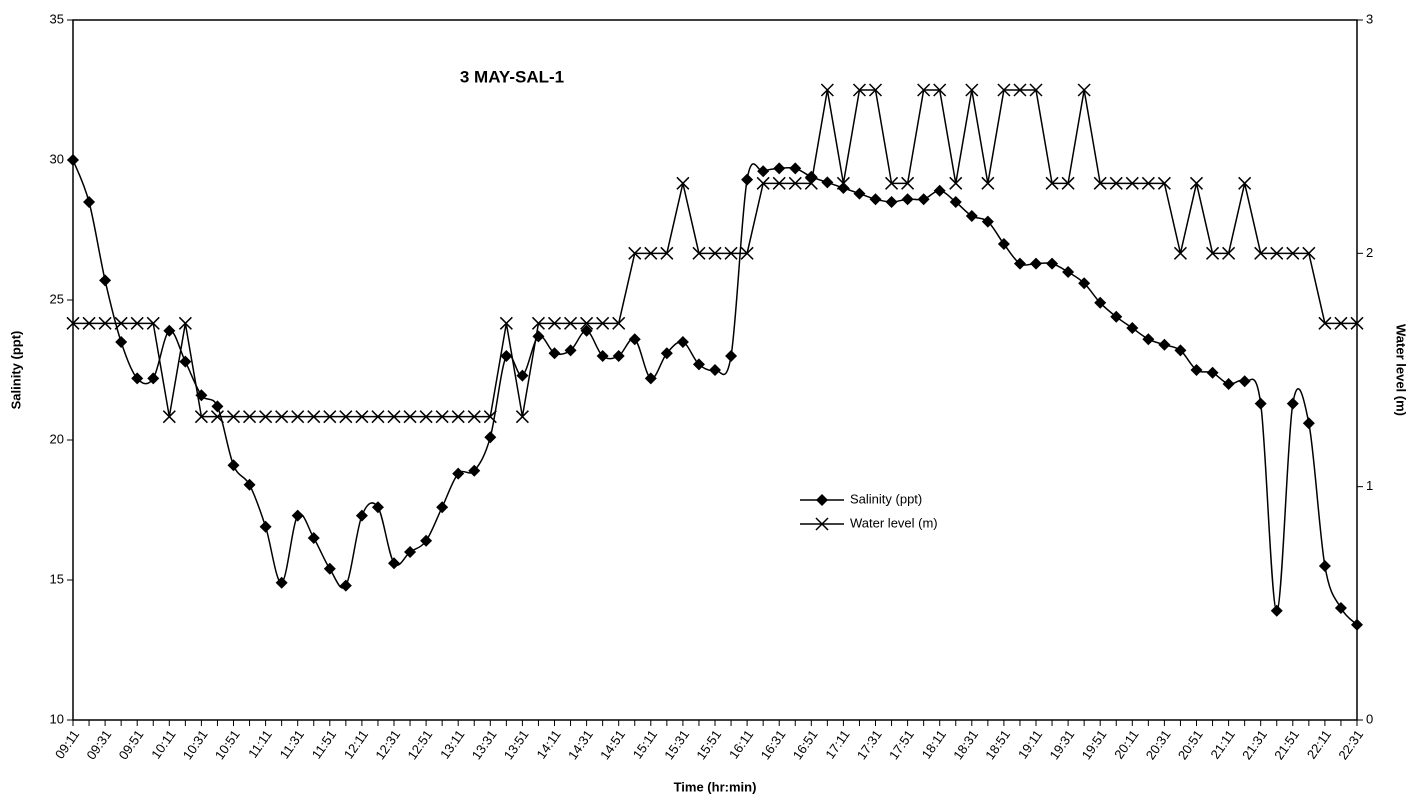  What do you see at coordinates (715, 786) in the screenshot?
I see `x-axis-title: Time (hr:min)` at bounding box center [715, 786].